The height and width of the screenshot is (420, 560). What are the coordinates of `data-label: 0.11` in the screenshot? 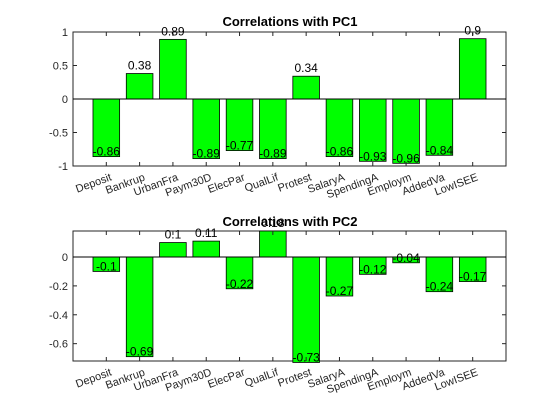 It's located at (206, 233).